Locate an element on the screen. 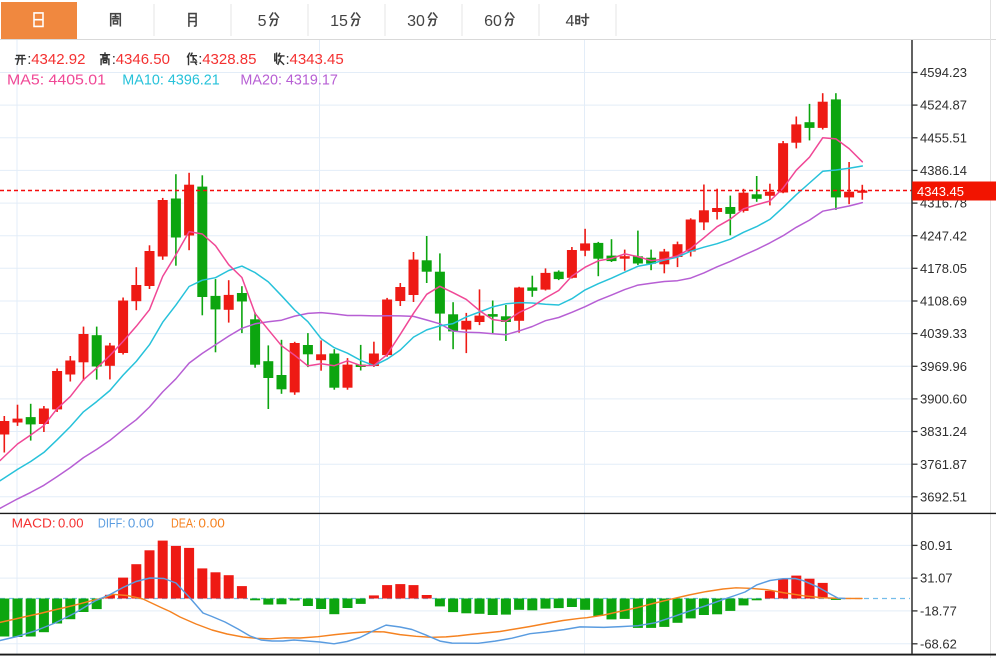 The height and width of the screenshot is (658, 996). svg-text: 4386.14 is located at coordinates (943, 170).